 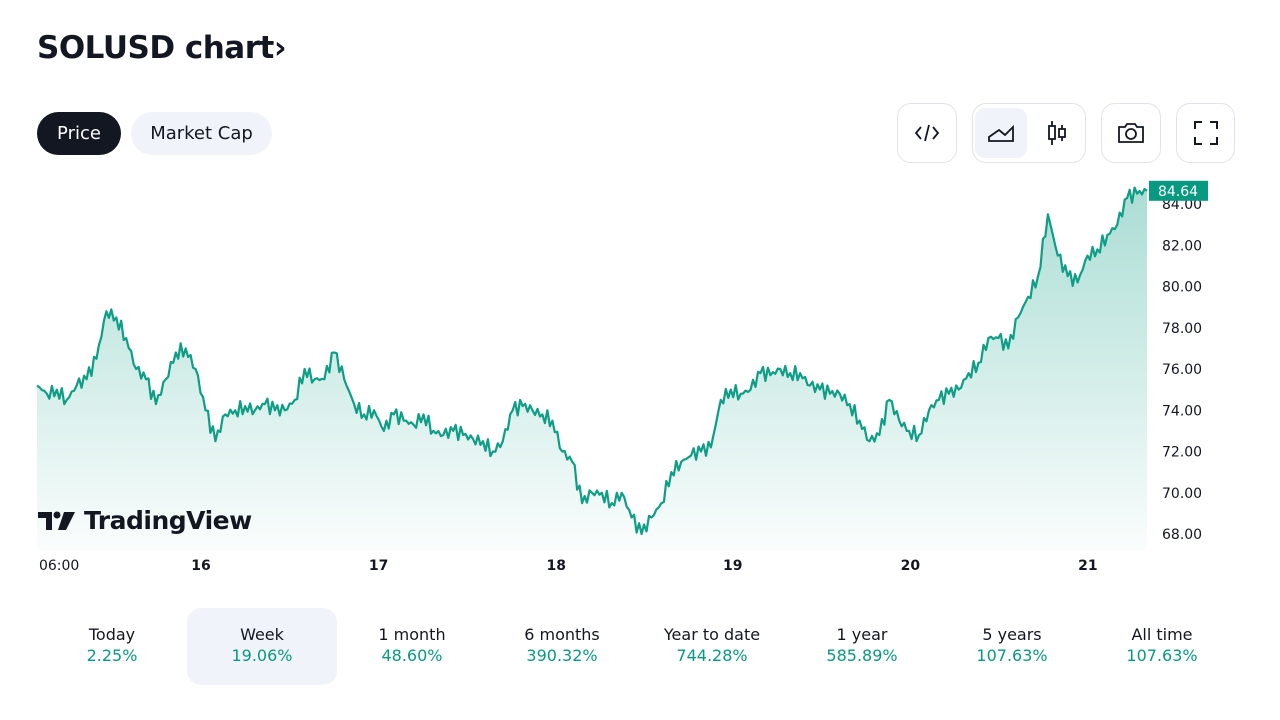 What do you see at coordinates (1029, 133) in the screenshot?
I see `chart-type-group` at bounding box center [1029, 133].